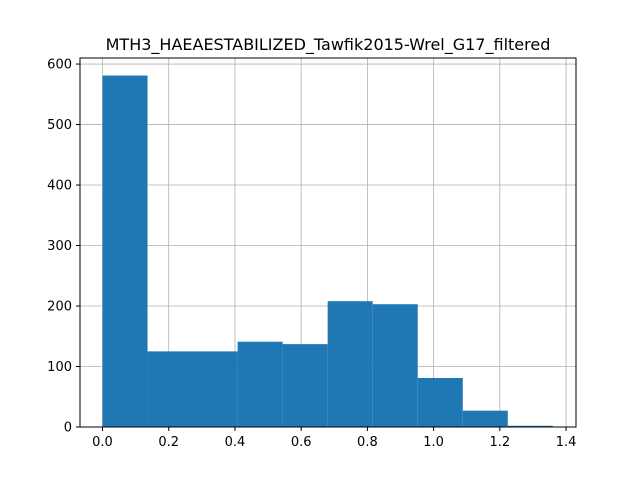 This screenshot has height=480, width=640. Describe the element at coordinates (59, 125) in the screenshot. I see `y-tick-label: 500` at that location.